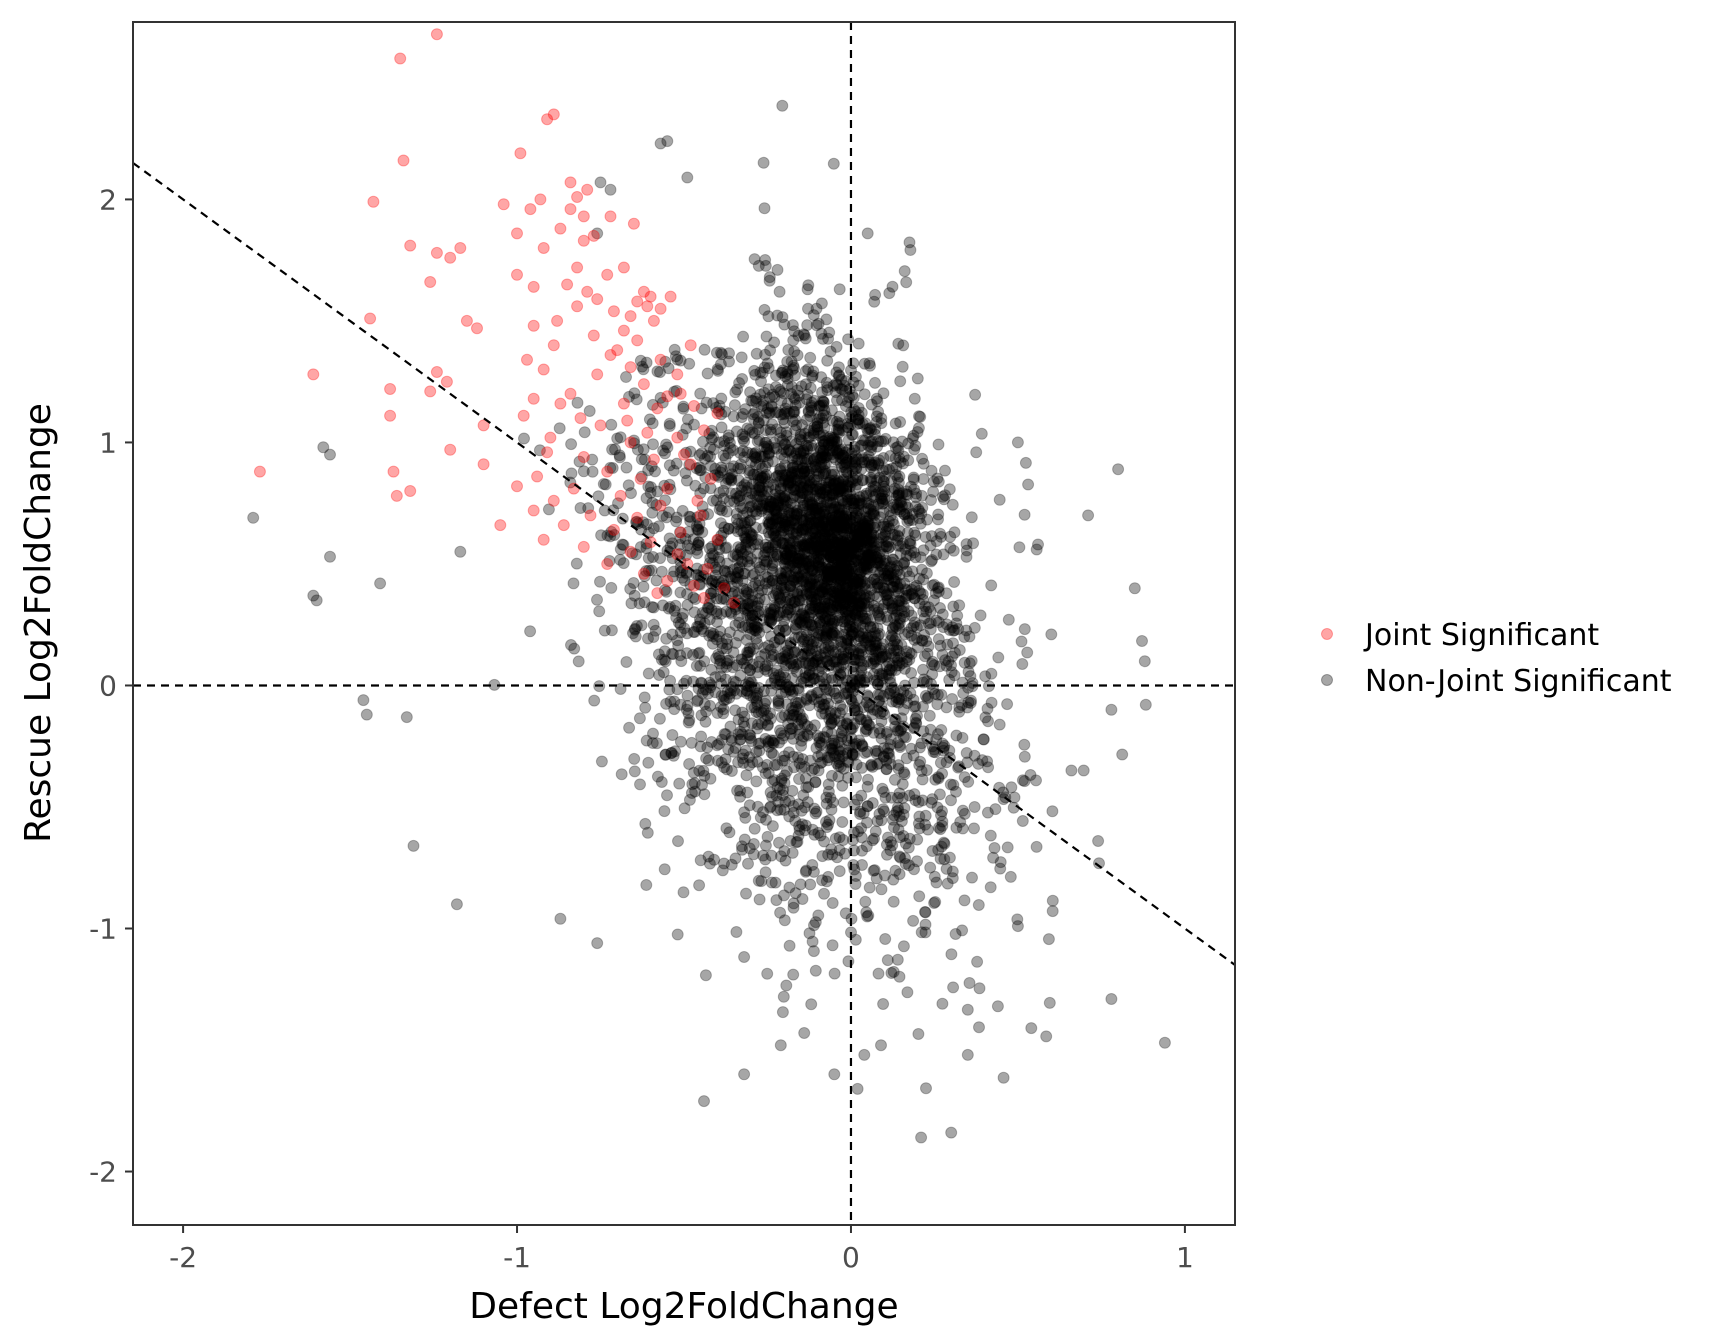  Describe the element at coordinates (108, 442) in the screenshot. I see `y-tick-label: 1` at that location.